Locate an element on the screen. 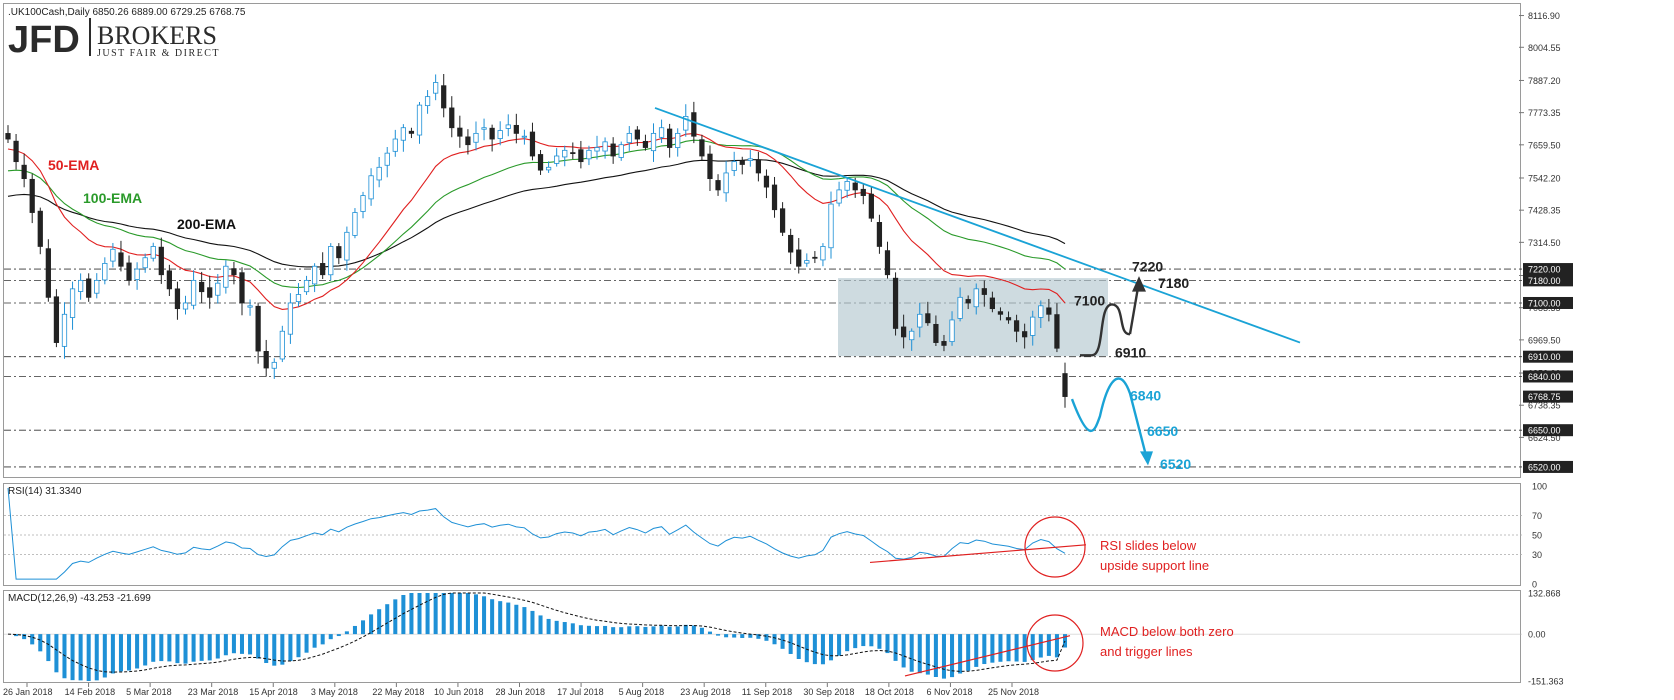  level-text-7100: 7100 is located at coordinates (1089, 300).